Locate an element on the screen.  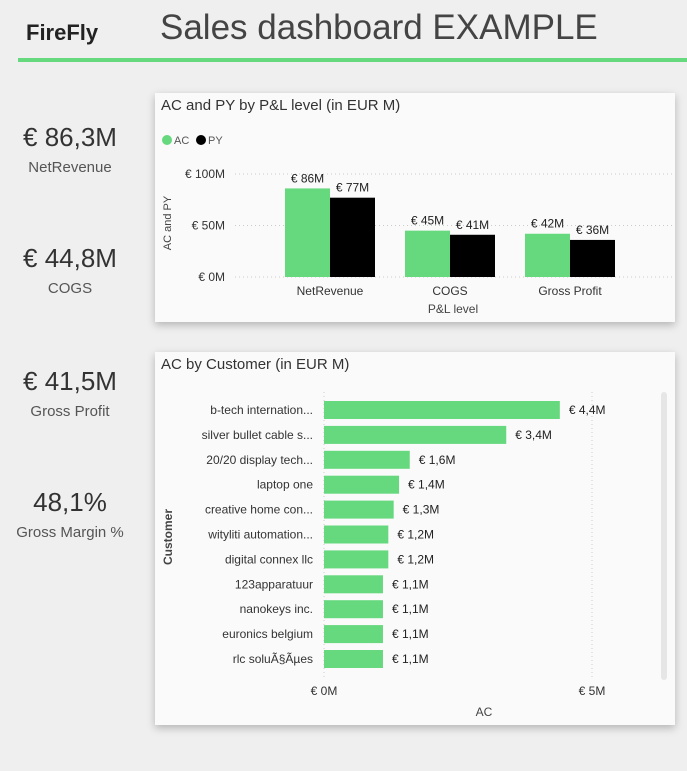
data-label: € 1,3M is located at coordinates (421, 510).